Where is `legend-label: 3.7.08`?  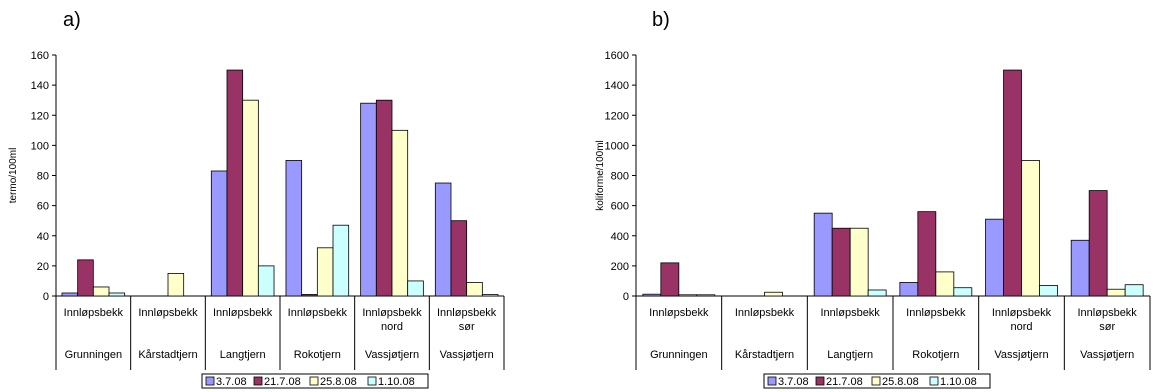
legend-label: 3.7.08 is located at coordinates (793, 382).